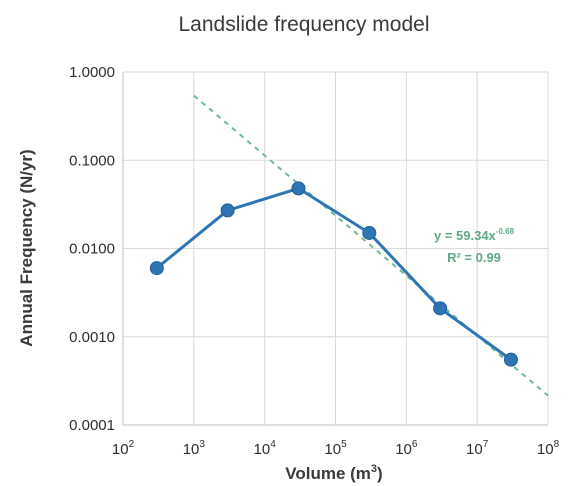  Describe the element at coordinates (474, 257) in the screenshot. I see `trendline-r2: R² = 0.99` at that location.